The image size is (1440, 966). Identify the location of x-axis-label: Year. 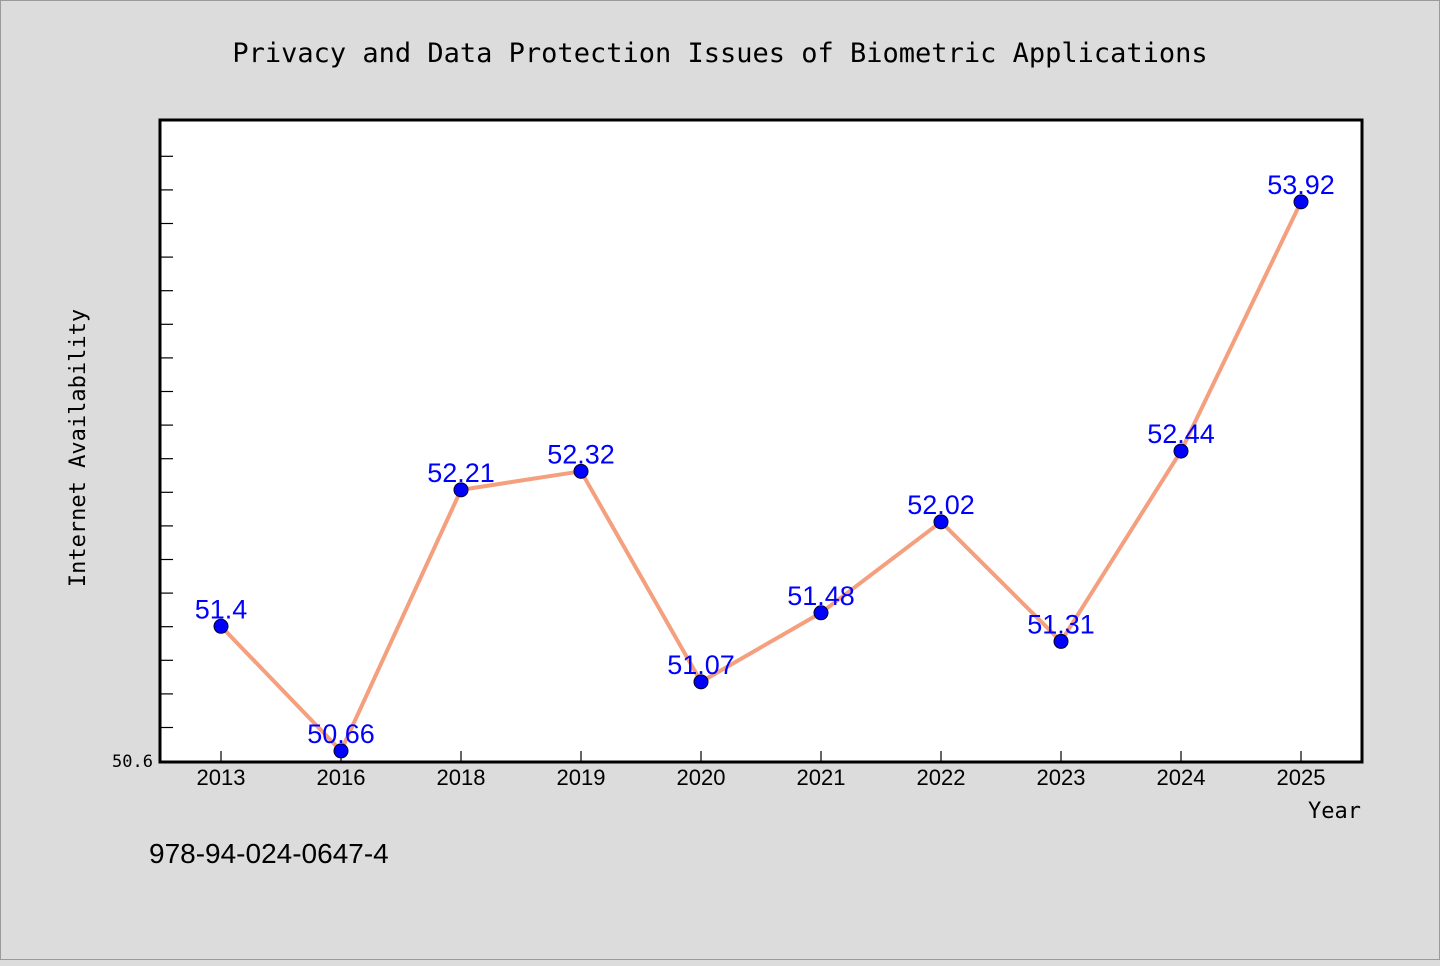
(1334, 811).